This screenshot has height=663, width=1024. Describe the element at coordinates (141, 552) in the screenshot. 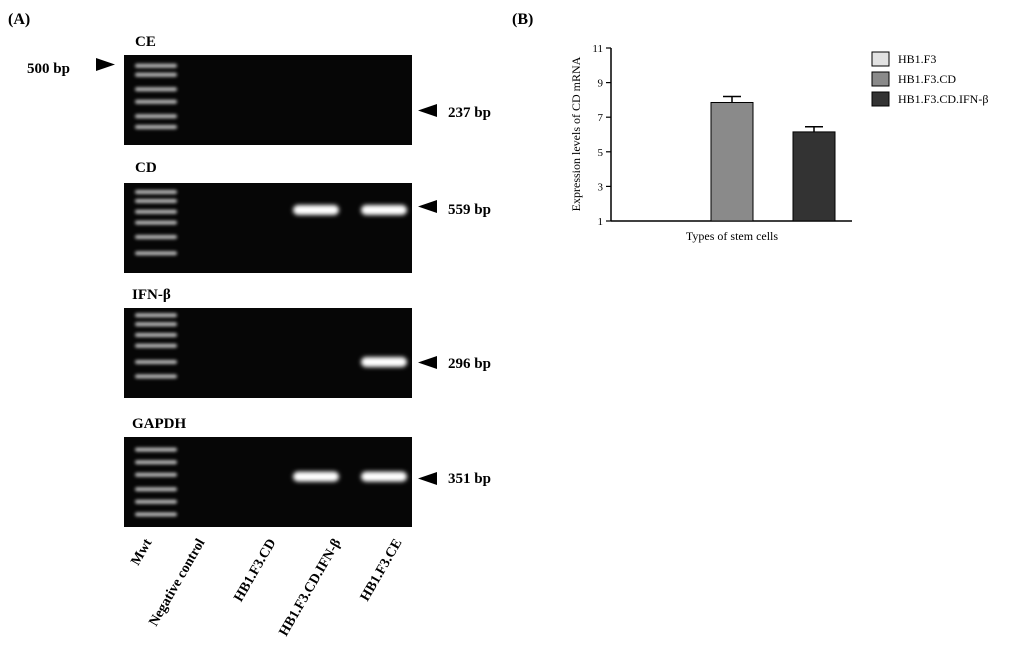

I see `lane-label-mwt: Mwt` at that location.